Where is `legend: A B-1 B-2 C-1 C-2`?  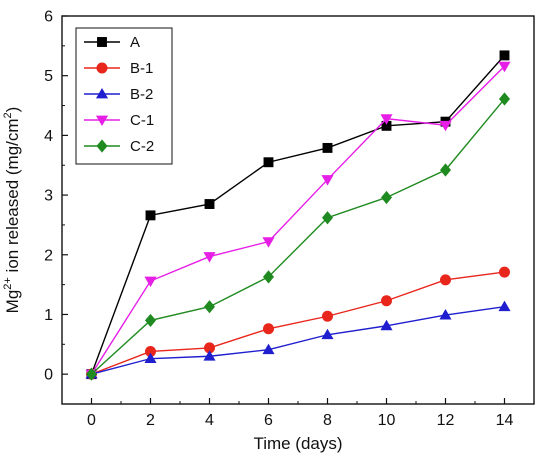 legend: A B-1 B-2 C-1 C-2 is located at coordinates (124, 96).